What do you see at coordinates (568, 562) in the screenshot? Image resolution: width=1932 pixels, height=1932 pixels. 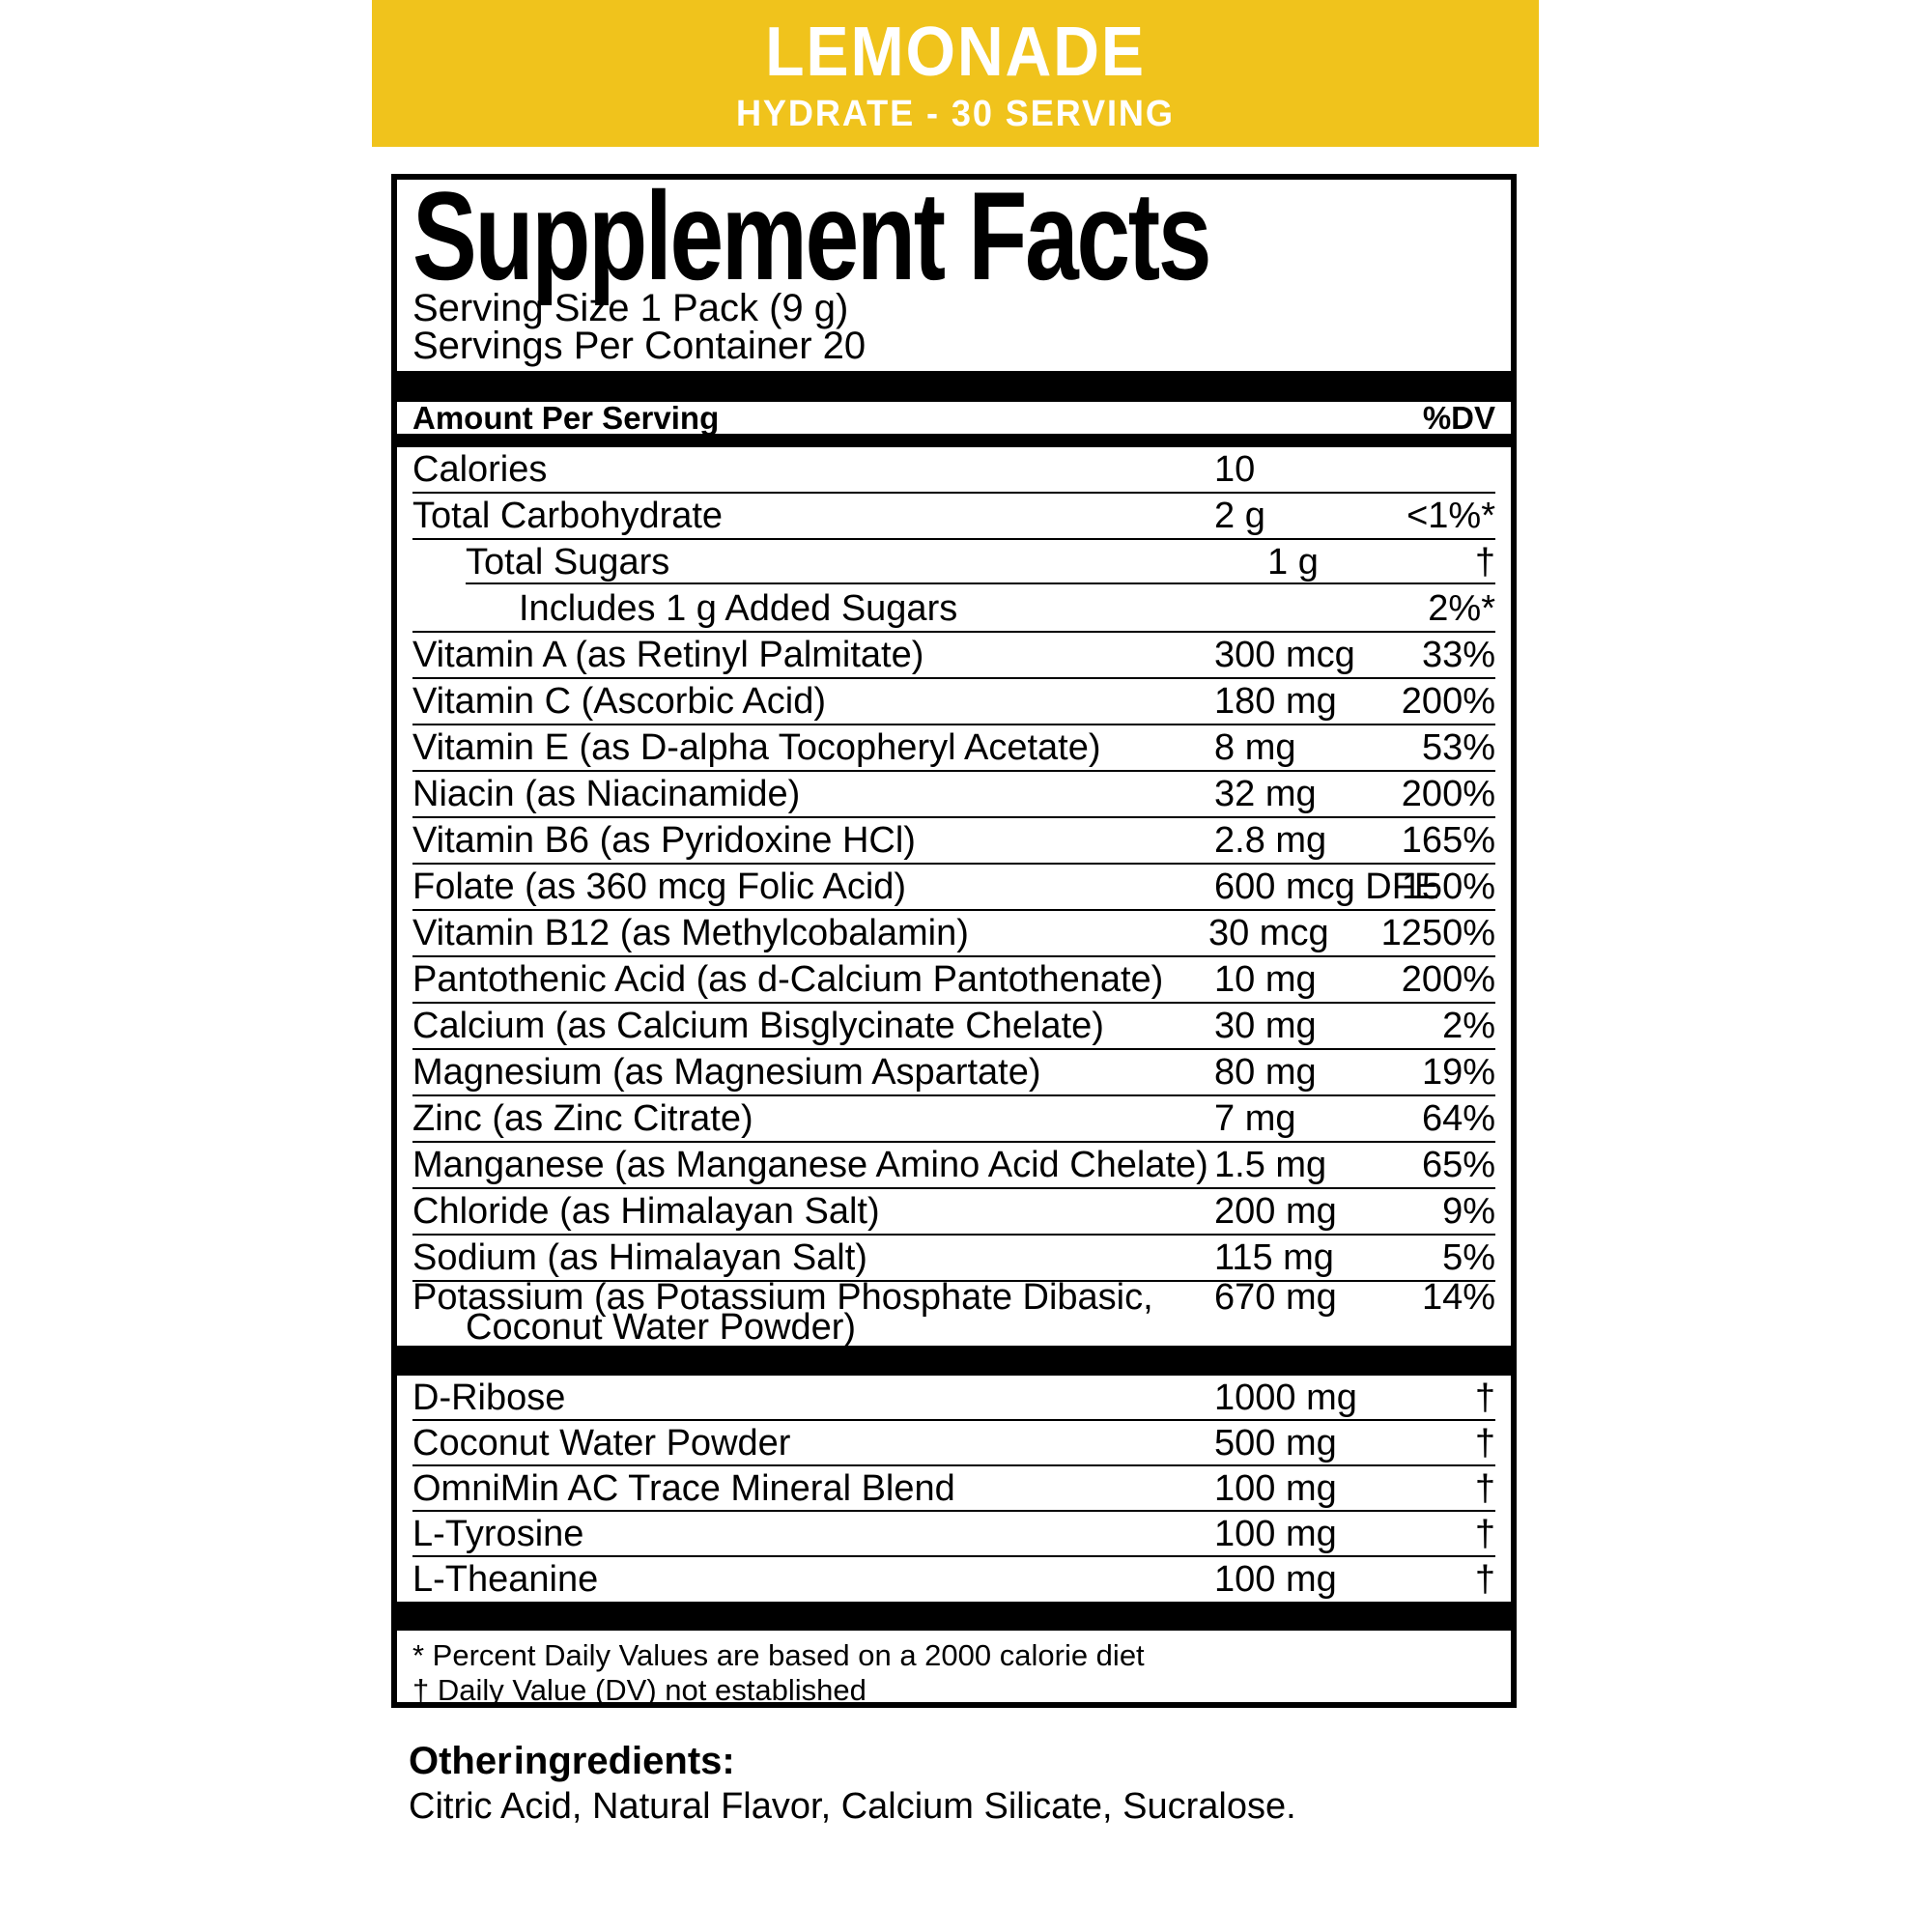 I see `nutrient-name: Total Sugars` at bounding box center [568, 562].